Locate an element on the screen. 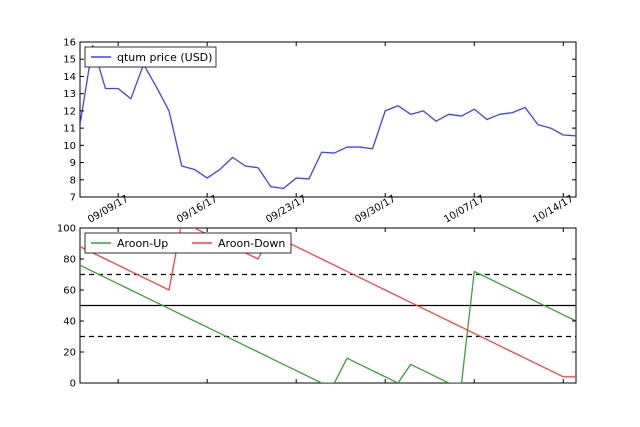  legend-label-aroon-down: Aroon-Down is located at coordinates (251, 243).